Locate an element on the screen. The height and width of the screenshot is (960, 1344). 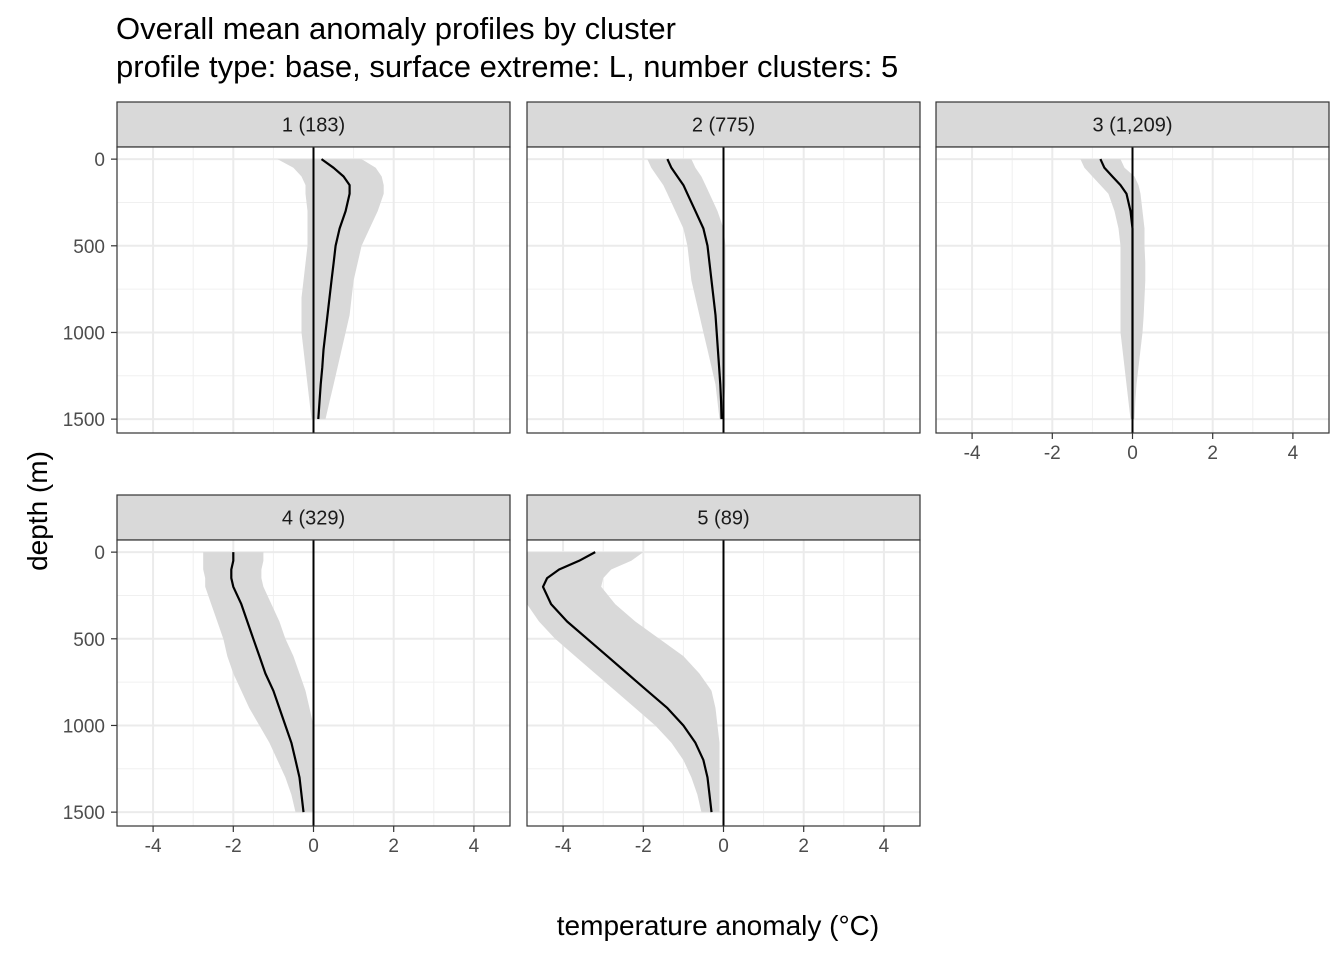
facet-label: 2 (775) is located at coordinates (723, 126).